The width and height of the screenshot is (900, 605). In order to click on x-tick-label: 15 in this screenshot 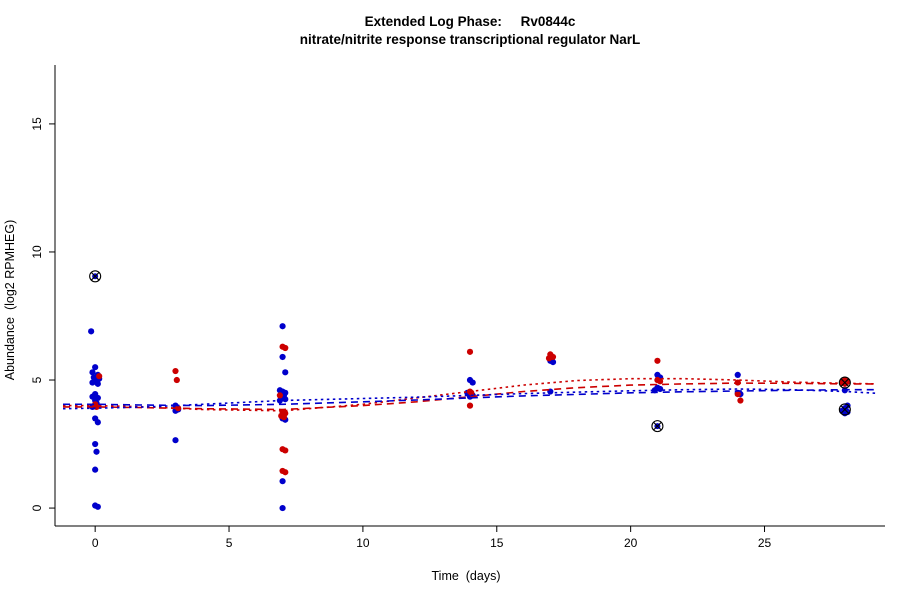, I will do `click(497, 543)`.